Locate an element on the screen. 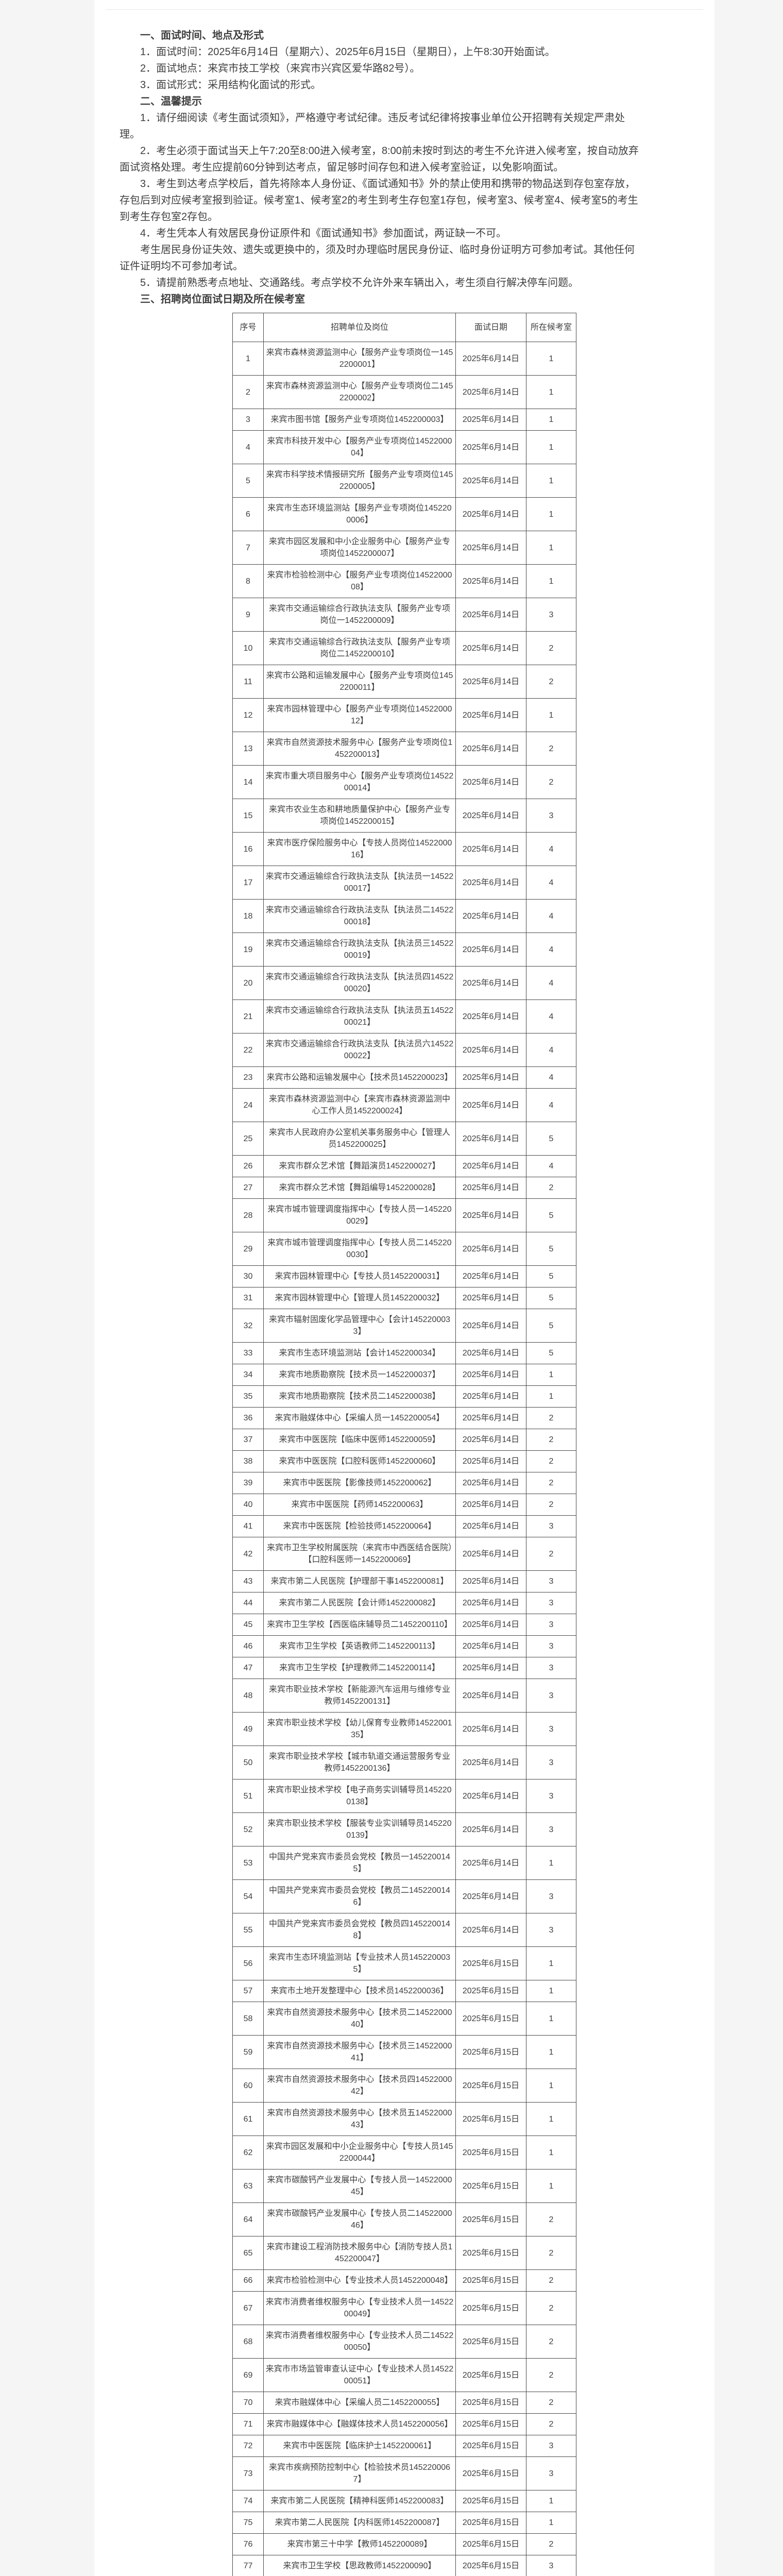  table-row: 66 来宾市检验检测中心【专业技术人员1452200048】 2025年6月15日 2 is located at coordinates (404, 2280).